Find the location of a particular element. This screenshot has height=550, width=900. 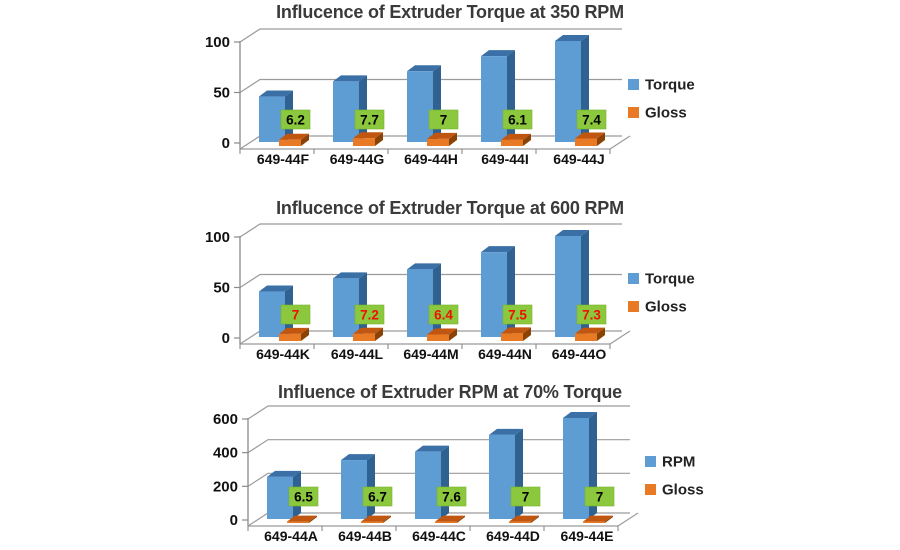

category-label: 649-44A is located at coordinates (291, 536).